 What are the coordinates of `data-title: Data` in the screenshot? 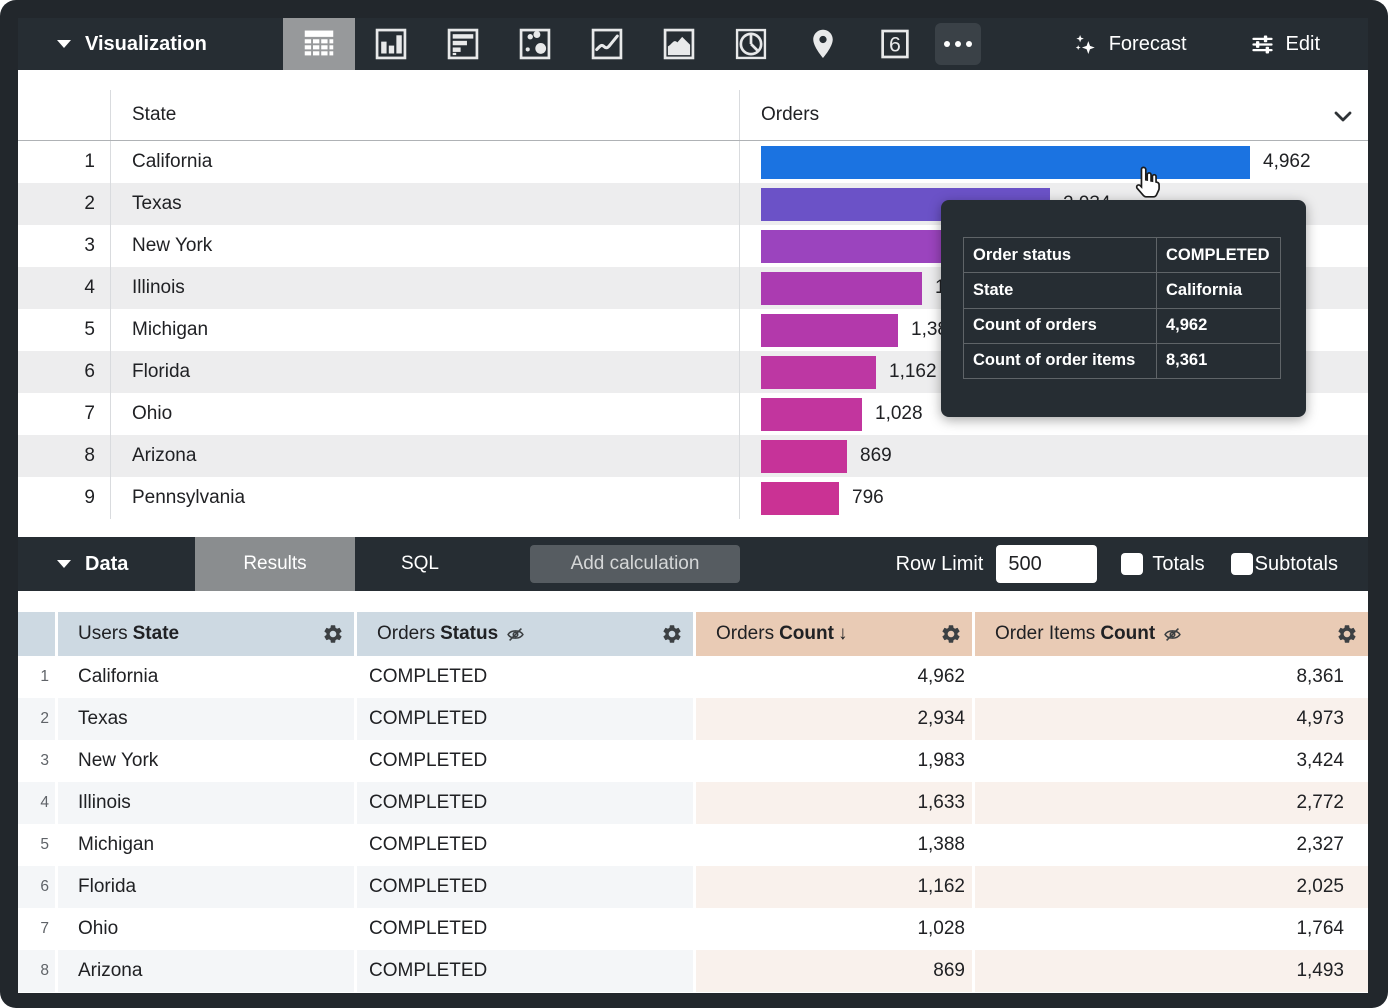 It's located at (107, 563).